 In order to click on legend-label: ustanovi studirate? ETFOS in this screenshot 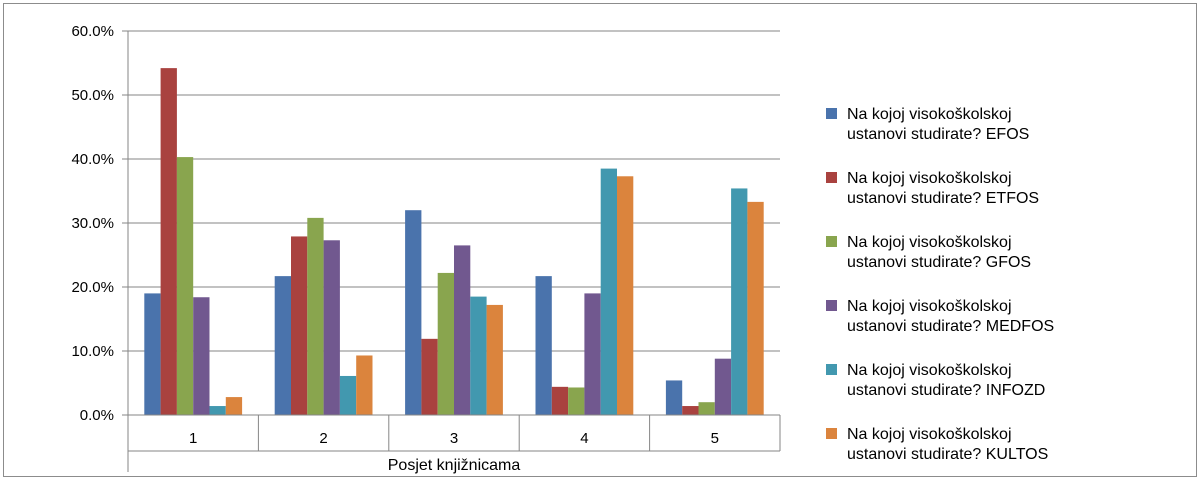, I will do `click(943, 198)`.